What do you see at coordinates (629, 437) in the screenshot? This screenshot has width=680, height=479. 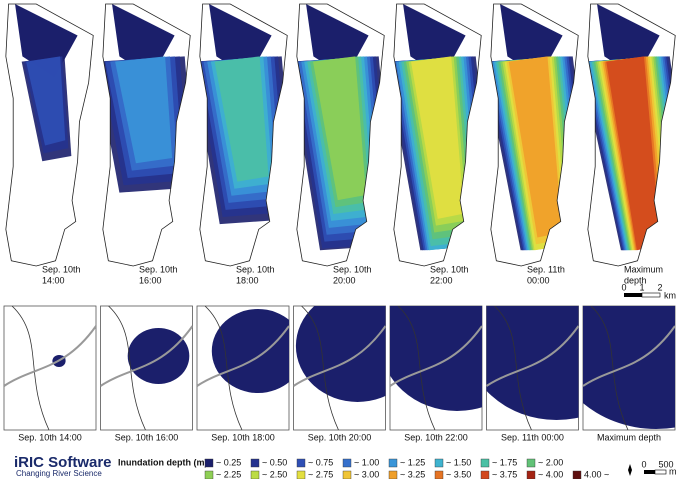 I see `panel-label: Maximum depth` at bounding box center [629, 437].